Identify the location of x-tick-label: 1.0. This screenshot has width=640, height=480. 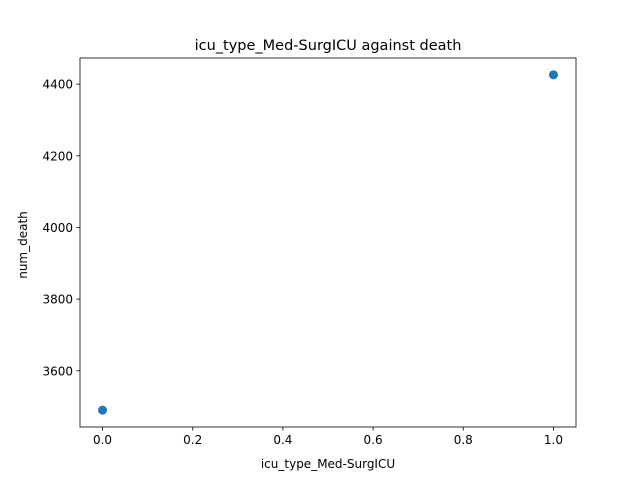
(553, 440).